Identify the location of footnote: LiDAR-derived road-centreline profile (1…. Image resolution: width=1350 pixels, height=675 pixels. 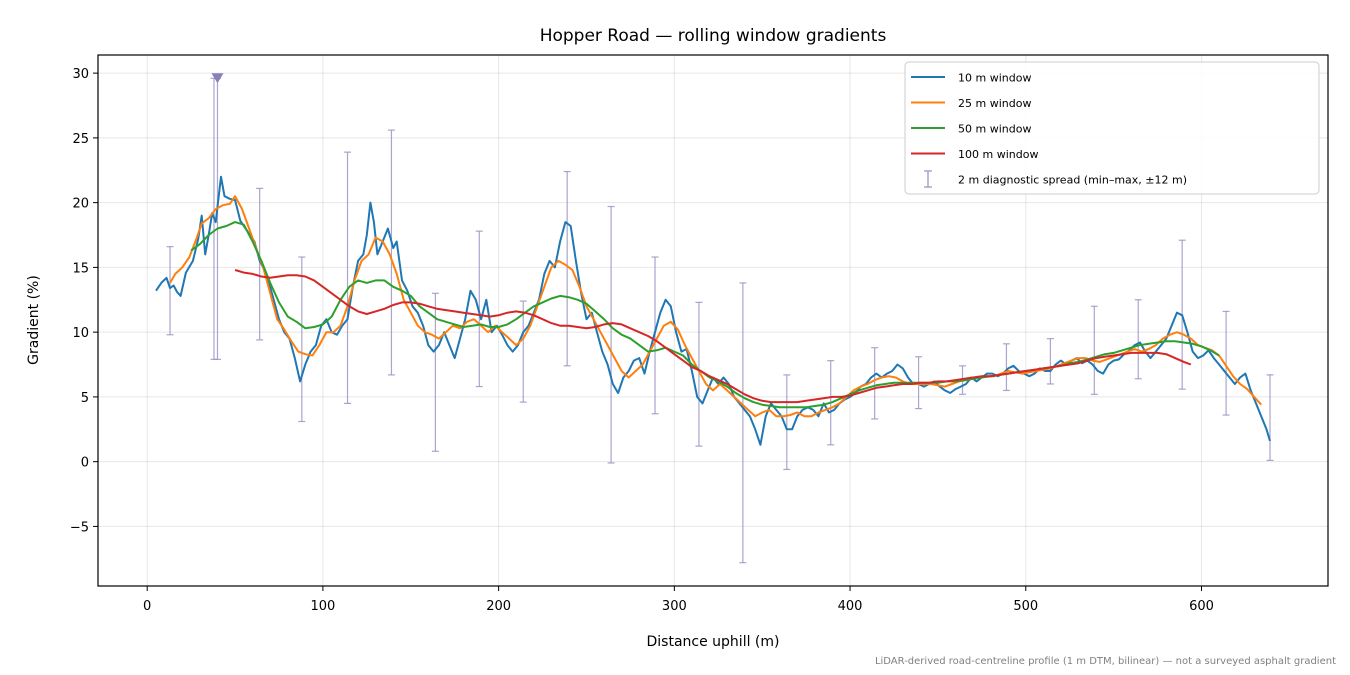
(1105, 661).